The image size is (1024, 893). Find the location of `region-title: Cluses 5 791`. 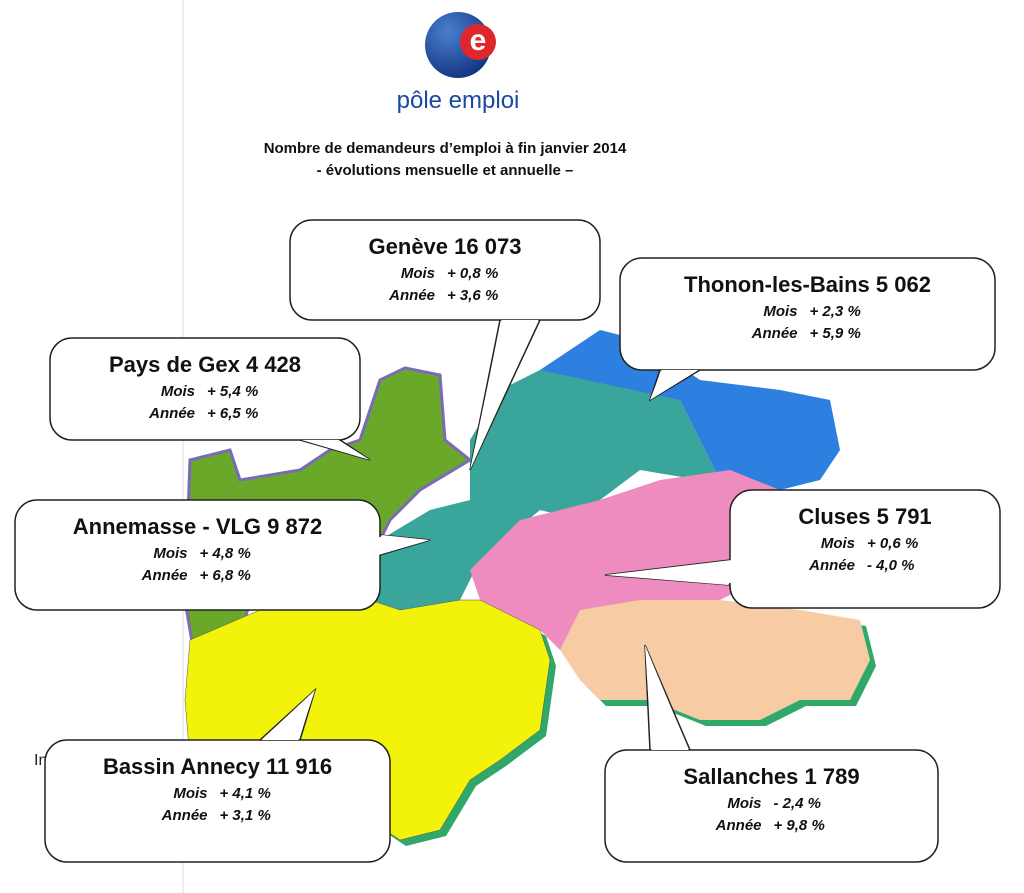

region-title: Cluses 5 791 is located at coordinates (864, 516).